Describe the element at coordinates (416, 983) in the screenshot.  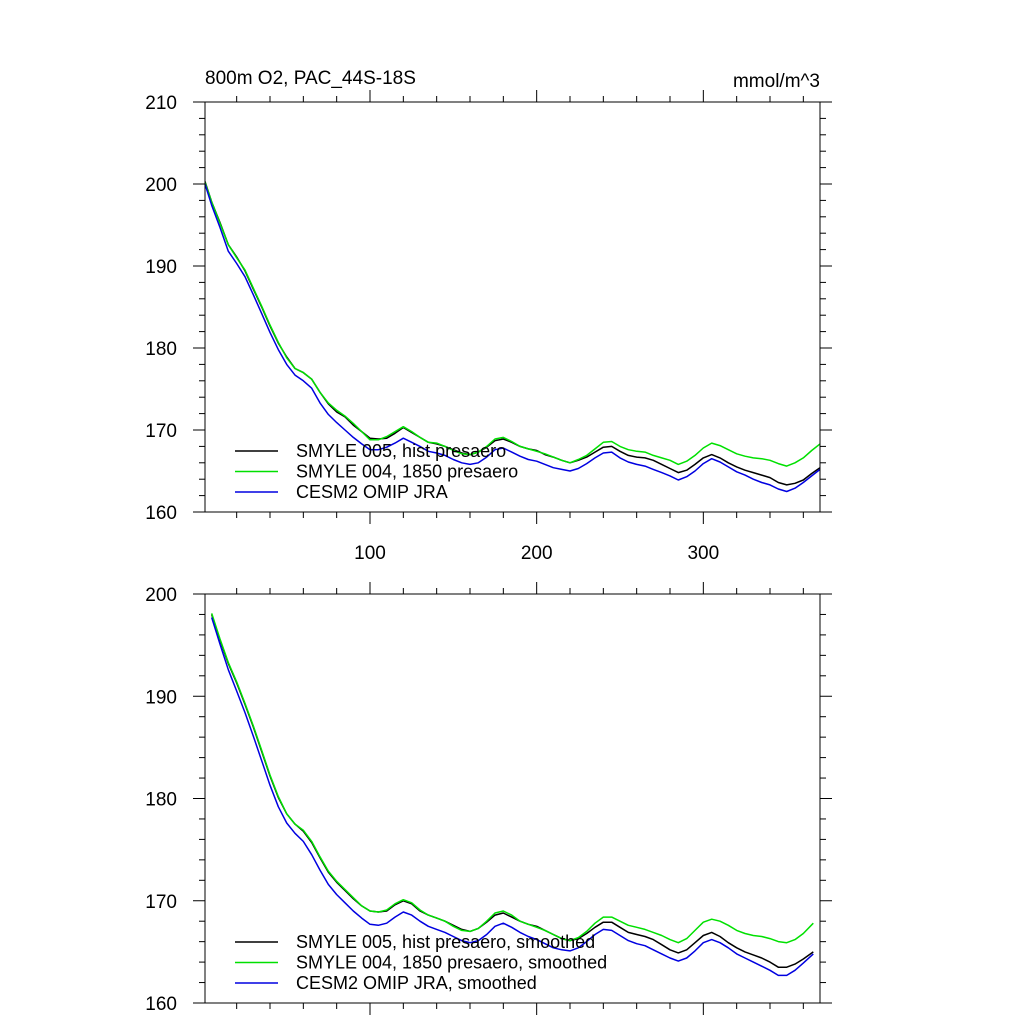
I see `legend-label-3: CESM2 OMIP JRA, smoothed` at that location.